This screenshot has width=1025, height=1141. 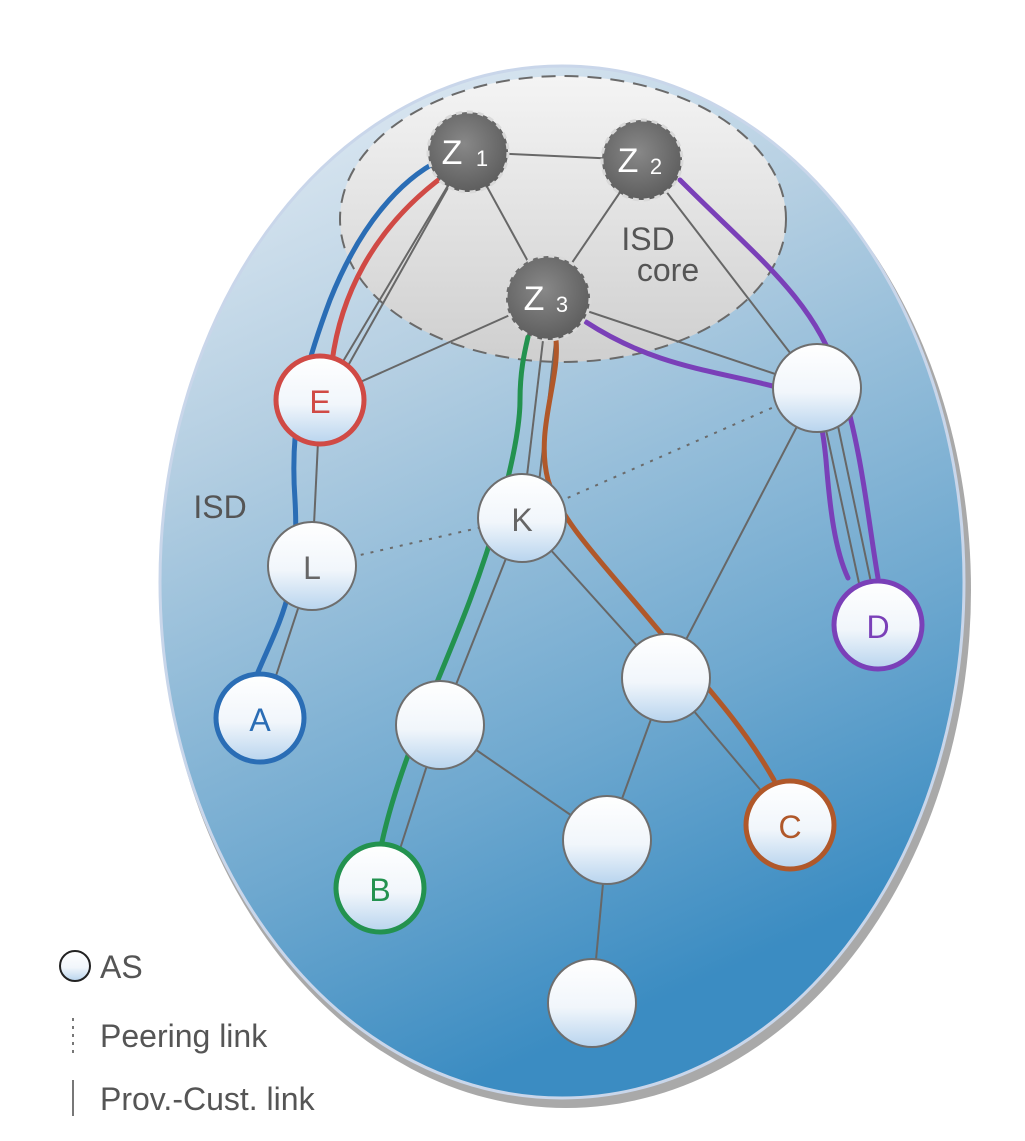 What do you see at coordinates (562, 304) in the screenshot?
I see `core-node-z3-sub: 3` at bounding box center [562, 304].